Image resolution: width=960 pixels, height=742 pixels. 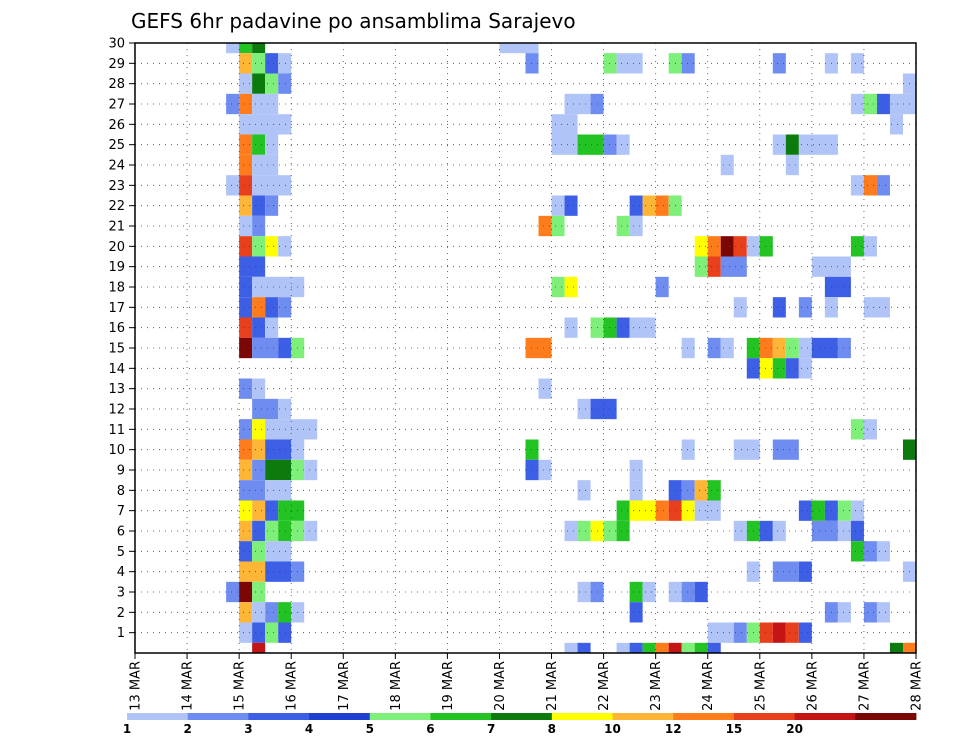 What do you see at coordinates (188, 729) in the screenshot?
I see `colorbar-label: 2` at bounding box center [188, 729].